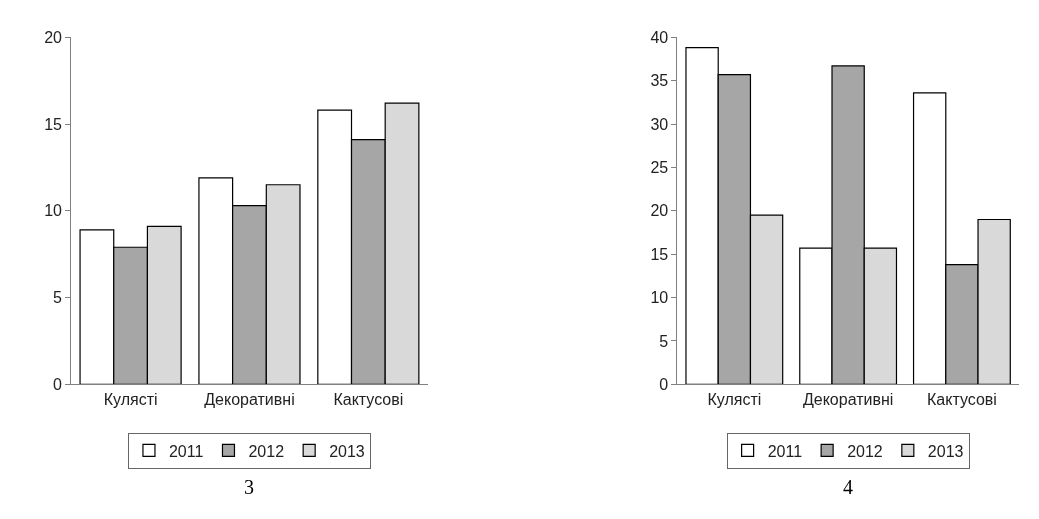 The height and width of the screenshot is (519, 1039). What do you see at coordinates (659, 168) in the screenshot?
I see `y-tick-label: 25` at bounding box center [659, 168].